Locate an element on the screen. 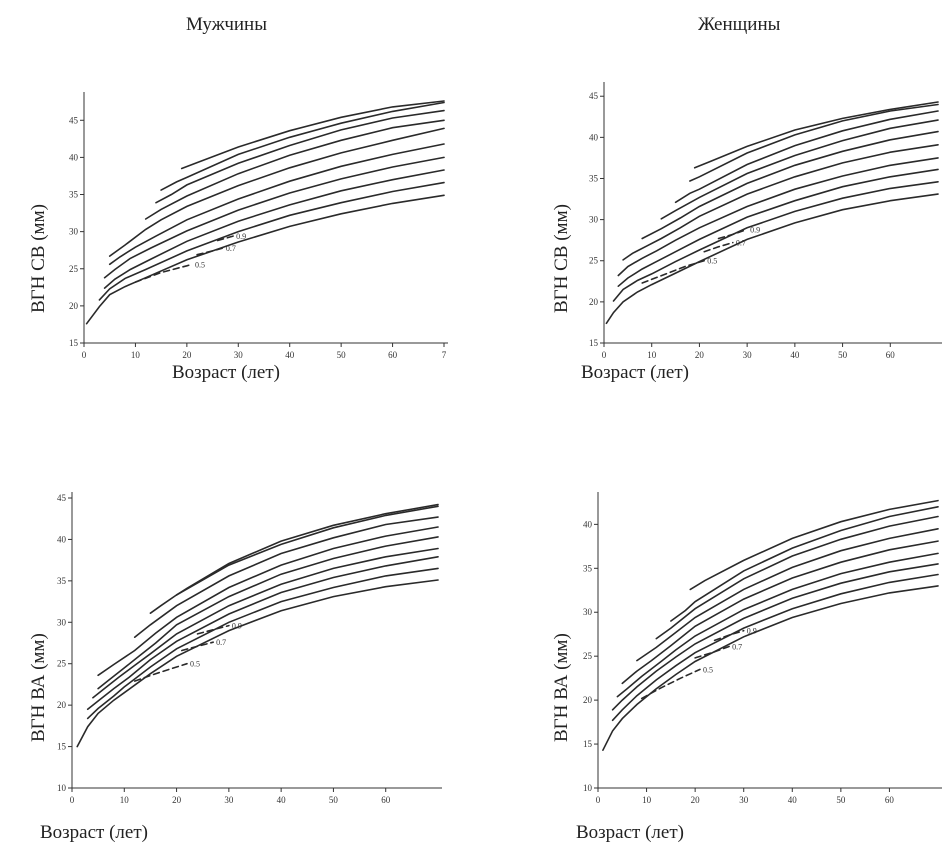 The width and height of the screenshot is (950, 853). column-title-men: Мужчины is located at coordinates (226, 24).